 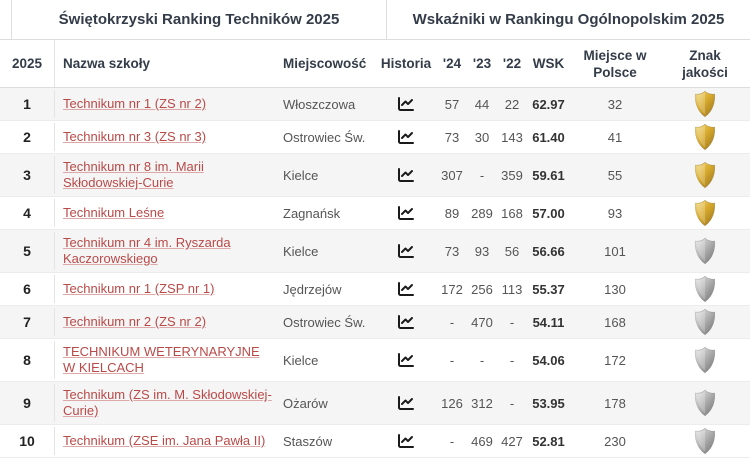 What do you see at coordinates (615, 175) in the screenshot?
I see `place-in-poland-cell: 55` at bounding box center [615, 175].